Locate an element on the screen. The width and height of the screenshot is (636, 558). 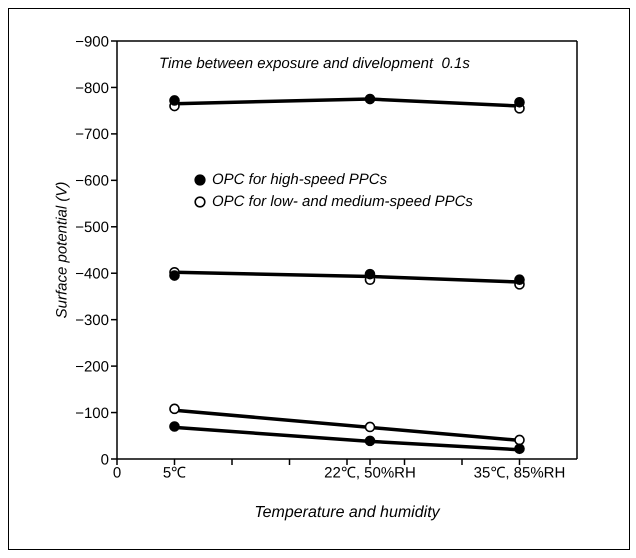
legend-label: OPC for low- and medium-speed PPCs is located at coordinates (342, 202).